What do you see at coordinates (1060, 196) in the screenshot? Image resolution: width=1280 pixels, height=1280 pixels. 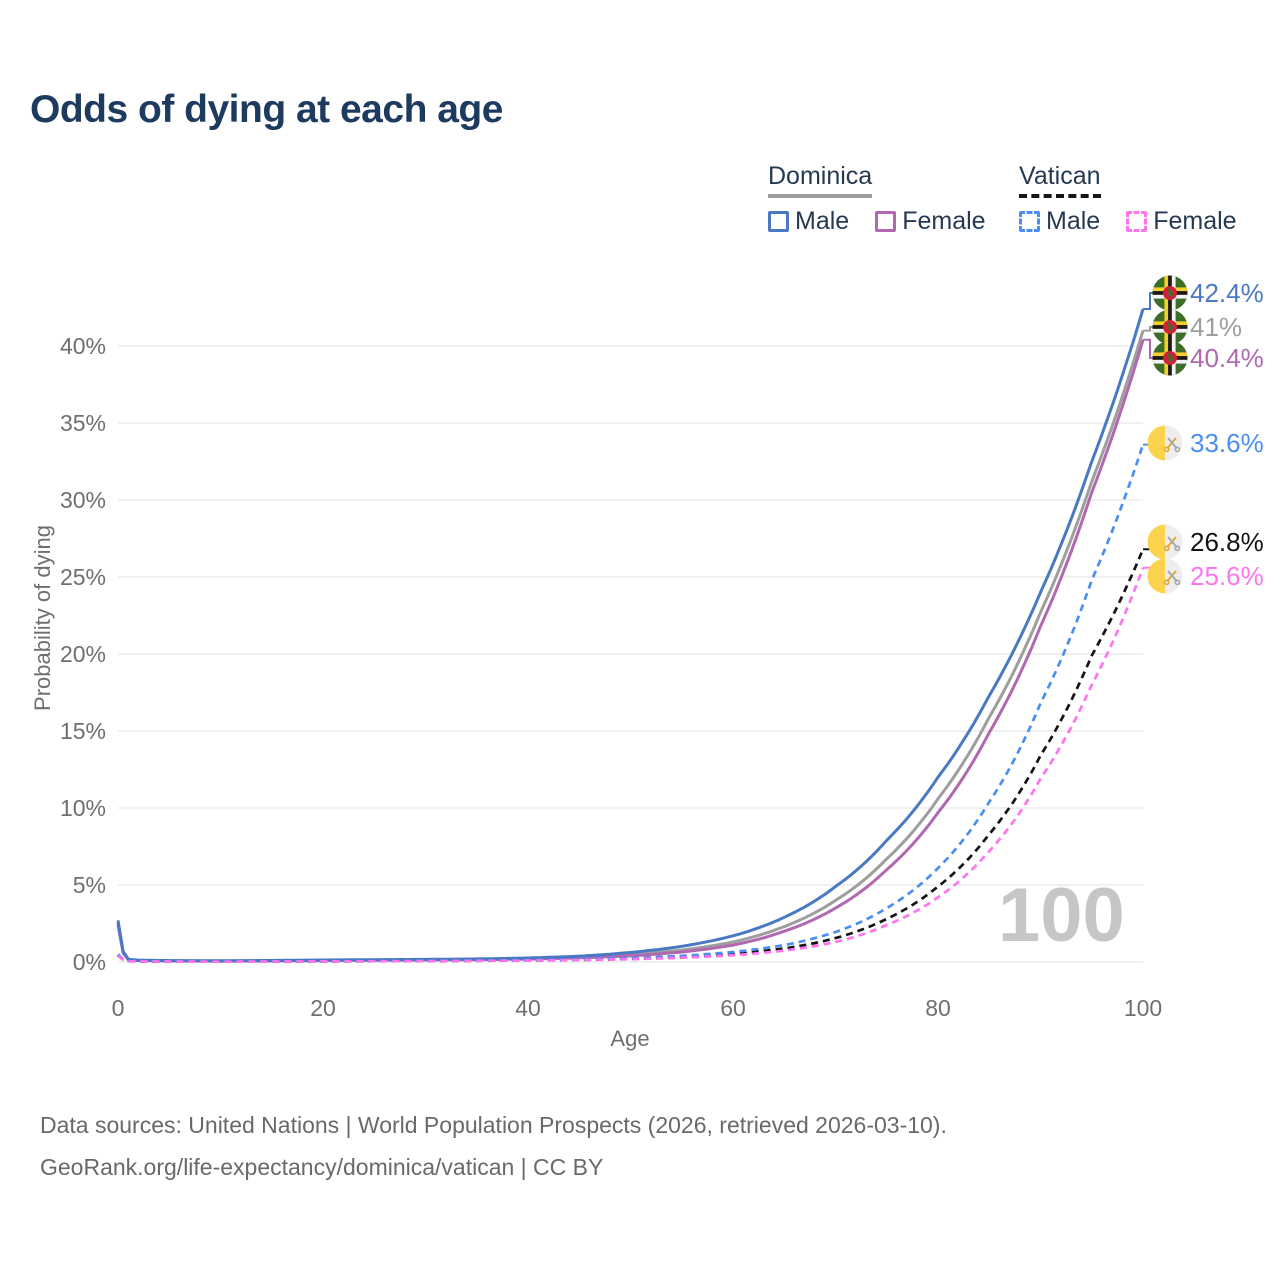 I see `legend-underline-vatican` at bounding box center [1060, 196].